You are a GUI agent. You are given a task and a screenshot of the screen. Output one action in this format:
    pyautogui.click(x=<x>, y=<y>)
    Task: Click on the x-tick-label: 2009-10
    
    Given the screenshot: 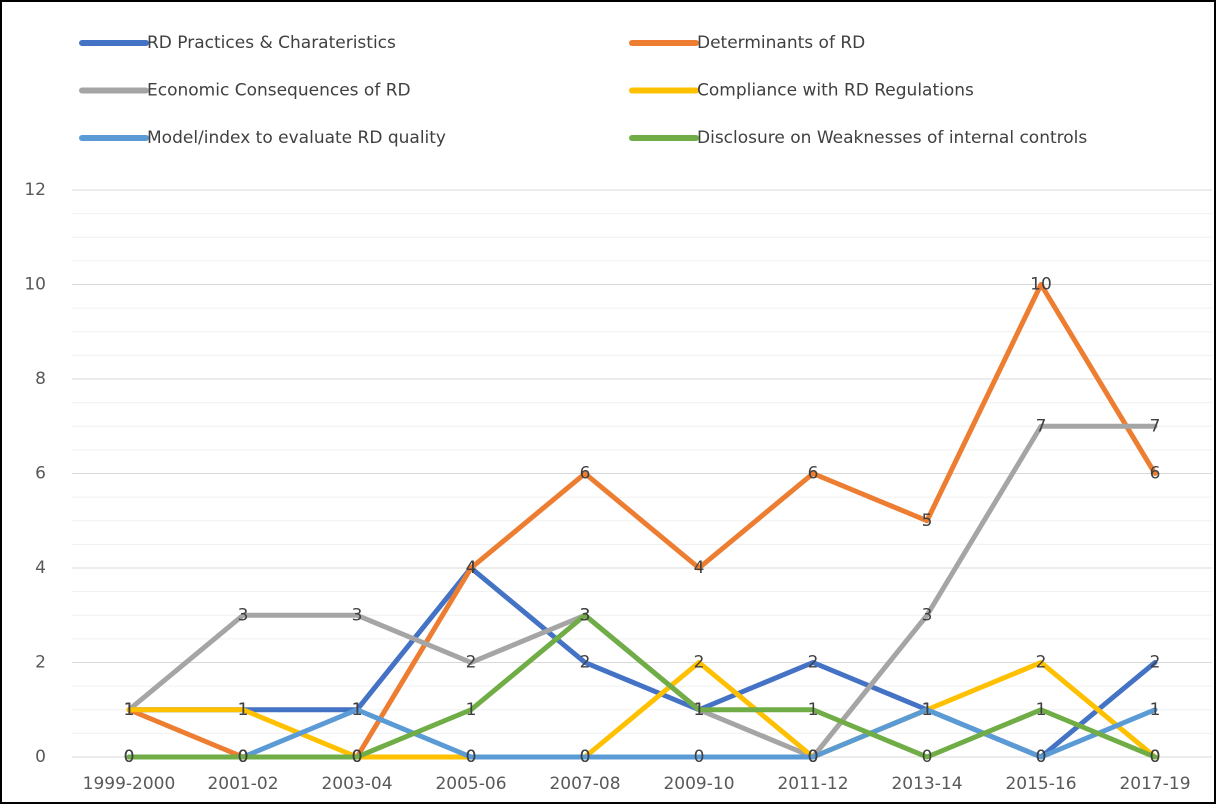 What is the action you would take?
    pyautogui.click(x=698, y=784)
    